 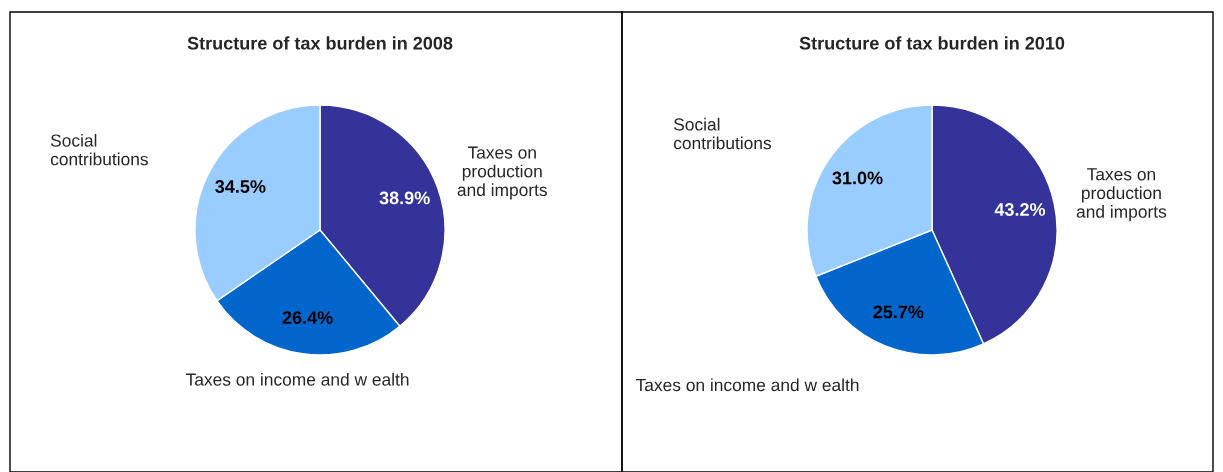 What do you see at coordinates (898, 312) in the screenshot?
I see `data-label: 25.7%` at bounding box center [898, 312].